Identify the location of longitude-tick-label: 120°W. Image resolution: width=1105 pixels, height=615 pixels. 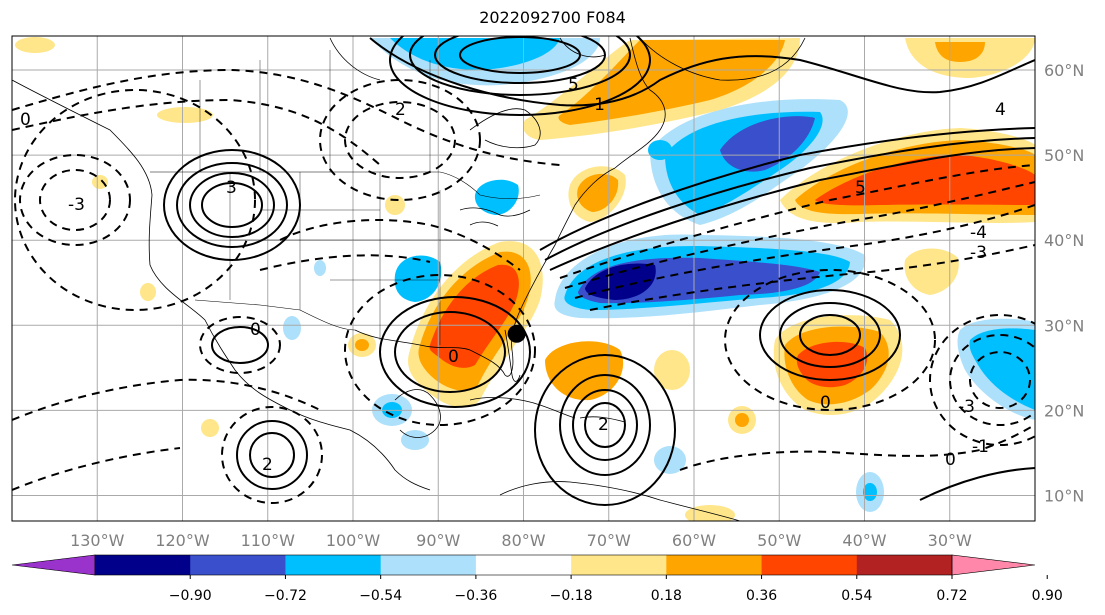
(182, 540).